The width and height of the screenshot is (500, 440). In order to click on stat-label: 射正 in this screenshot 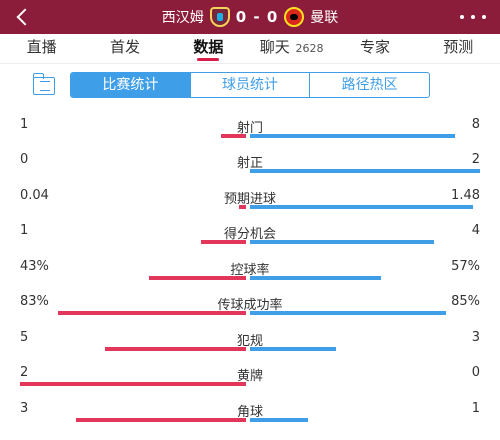, I will do `click(249, 163)`.